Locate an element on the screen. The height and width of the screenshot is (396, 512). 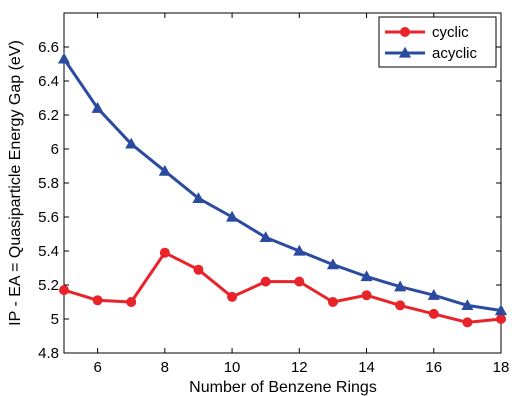
legend-item-cyclic: cyclic is located at coordinates (427, 32).